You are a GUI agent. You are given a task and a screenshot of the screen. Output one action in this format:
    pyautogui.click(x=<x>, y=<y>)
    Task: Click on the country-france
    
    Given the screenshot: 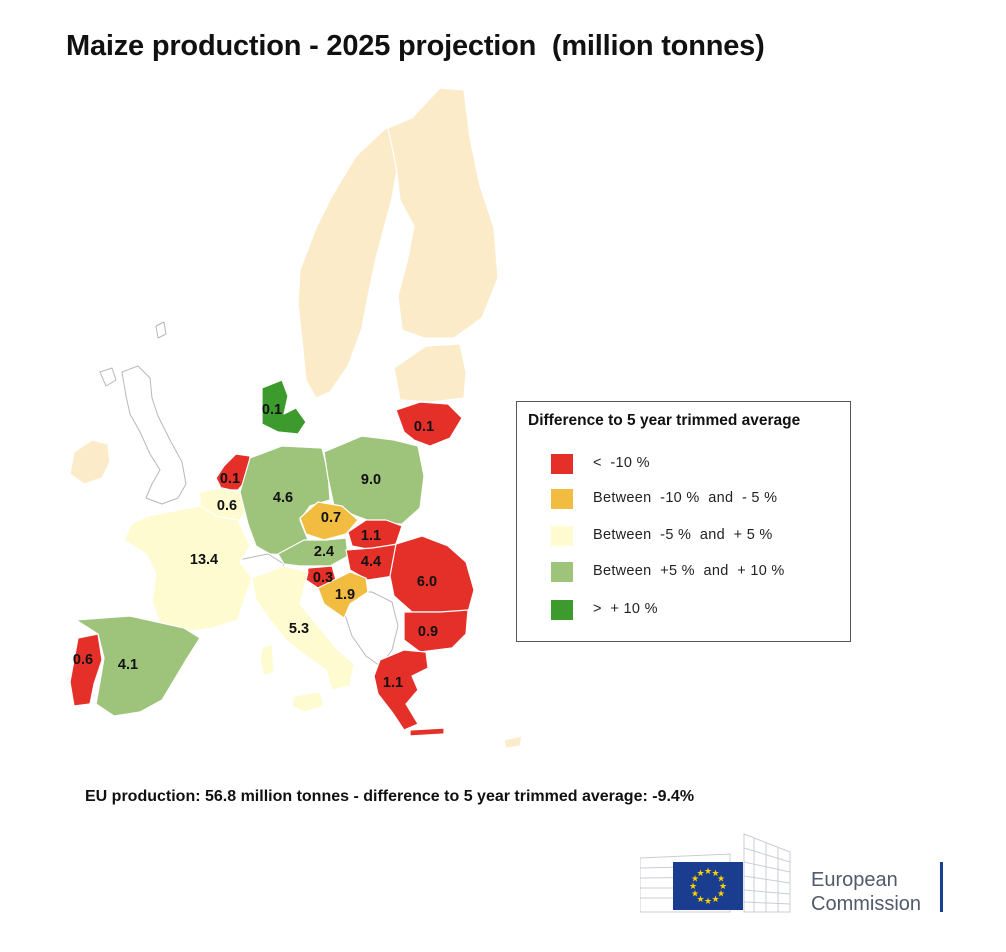 What is the action you would take?
    pyautogui.click(x=188, y=569)
    